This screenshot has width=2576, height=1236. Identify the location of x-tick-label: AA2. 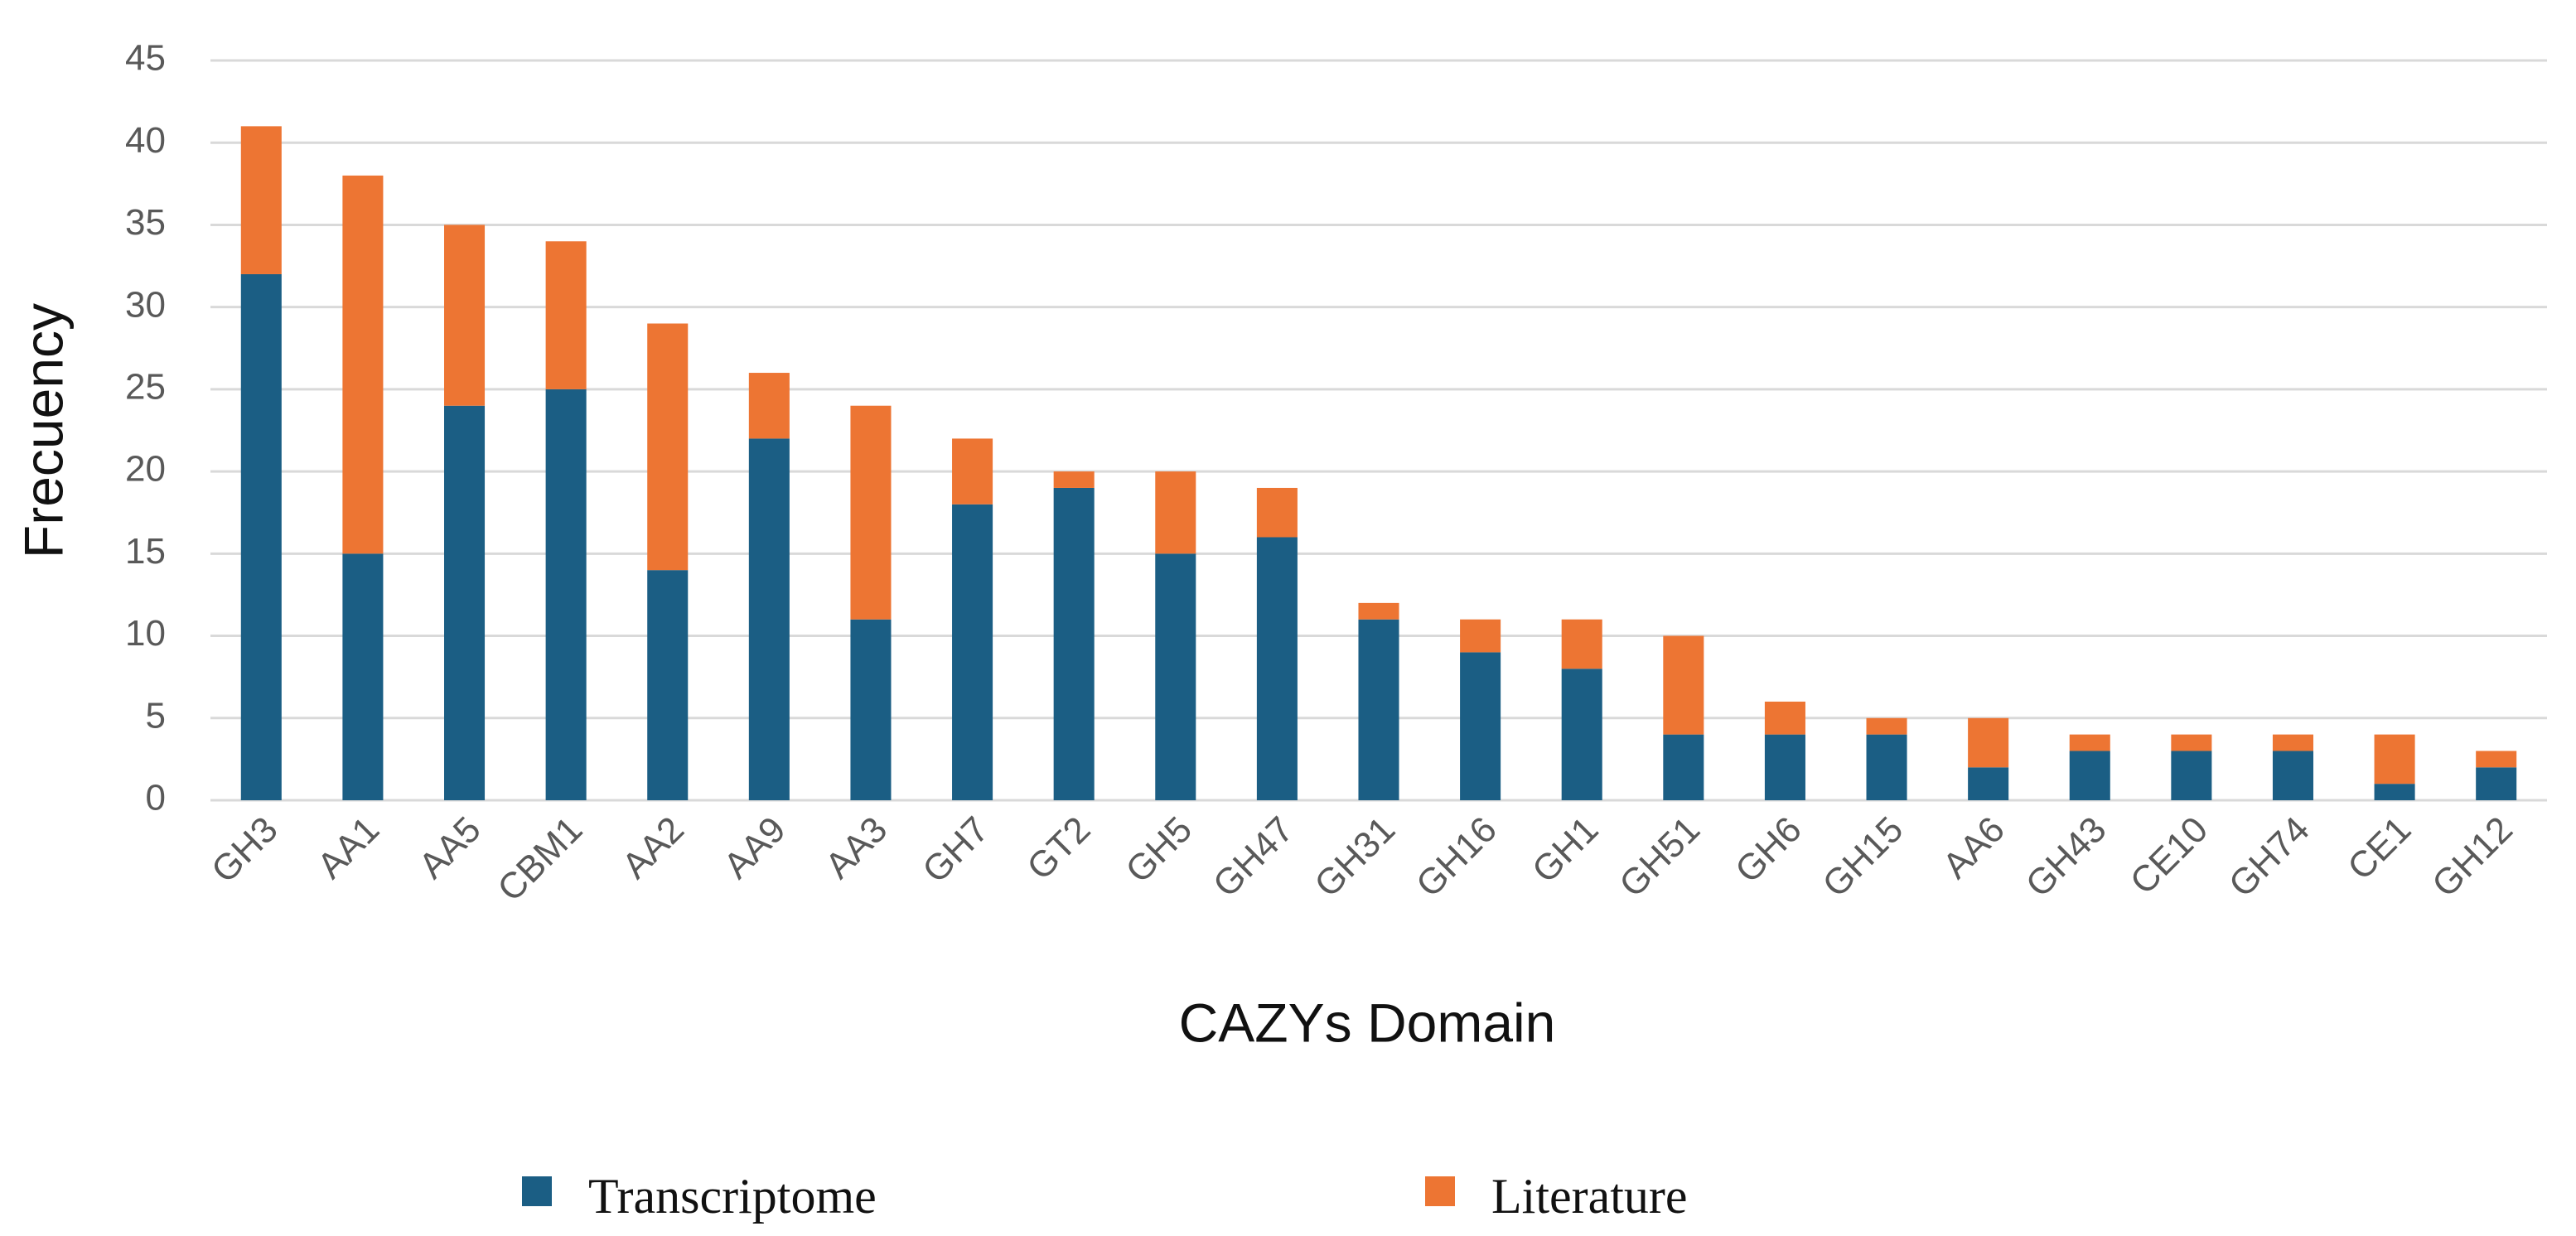
(653, 847).